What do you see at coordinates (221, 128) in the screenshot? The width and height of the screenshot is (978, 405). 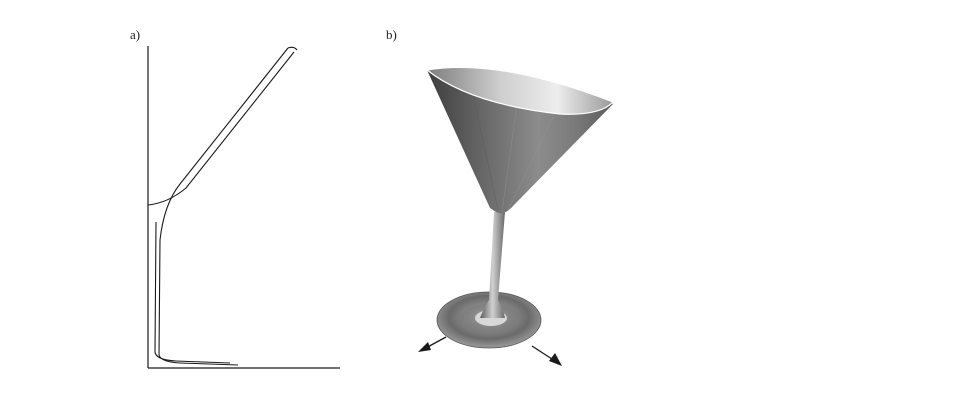 I see `profile-outer-line` at bounding box center [221, 128].